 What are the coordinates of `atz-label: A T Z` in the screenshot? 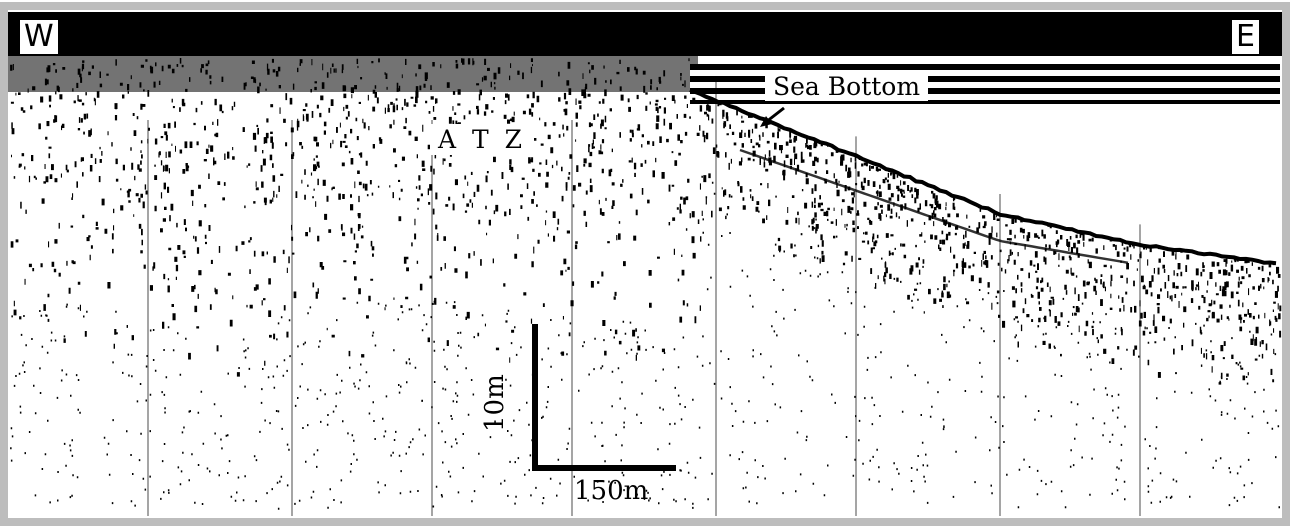 It's located at (482, 139).